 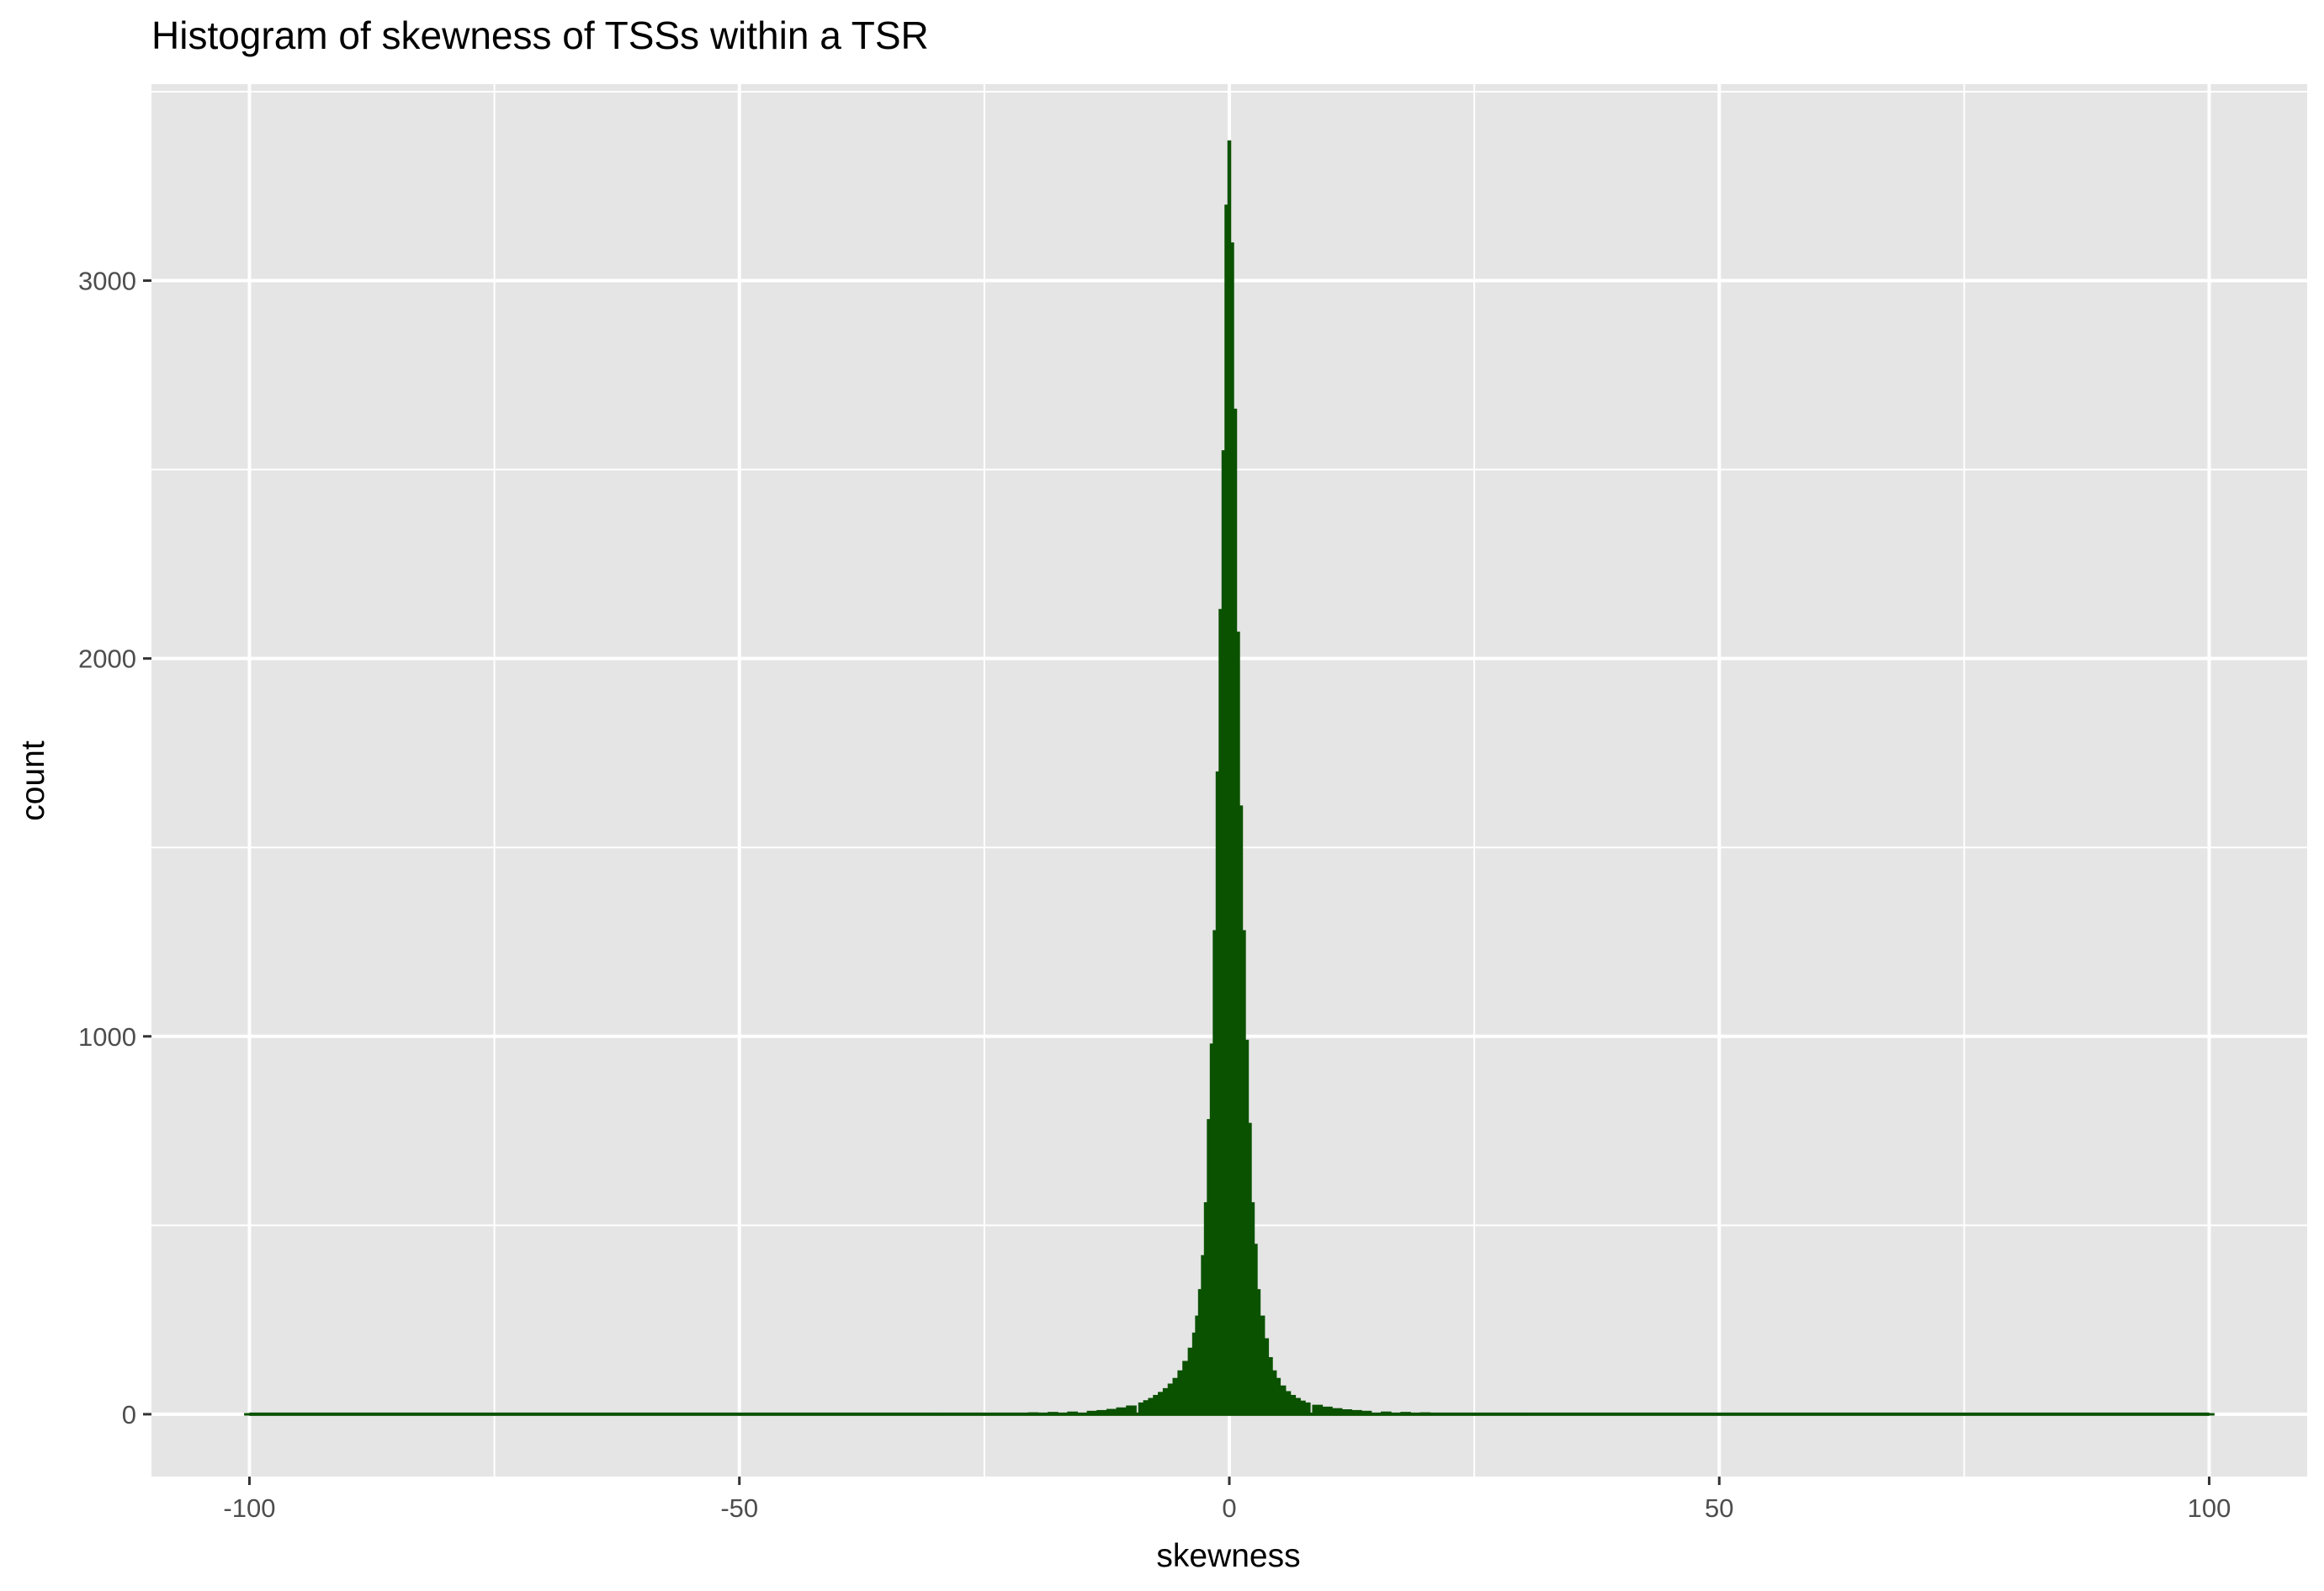 I want to click on x-tick-label: -100, so click(x=249, y=1508).